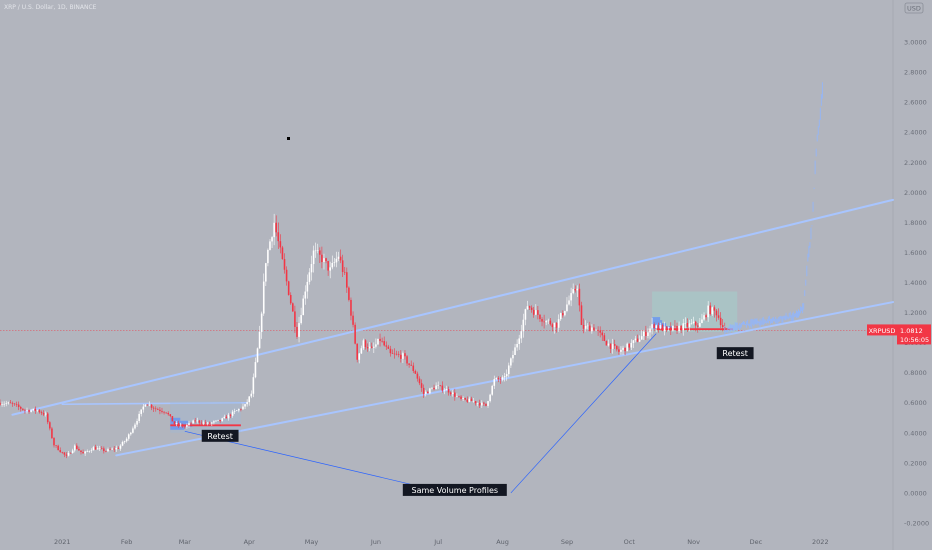  Describe the element at coordinates (914, 8) in the screenshot. I see `currency-button` at that location.